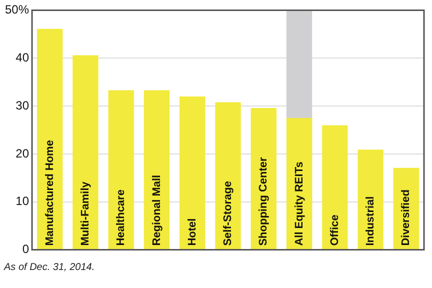  Describe the element at coordinates (228, 213) in the screenshot. I see `x-tick-label: Self-Storage` at that location.